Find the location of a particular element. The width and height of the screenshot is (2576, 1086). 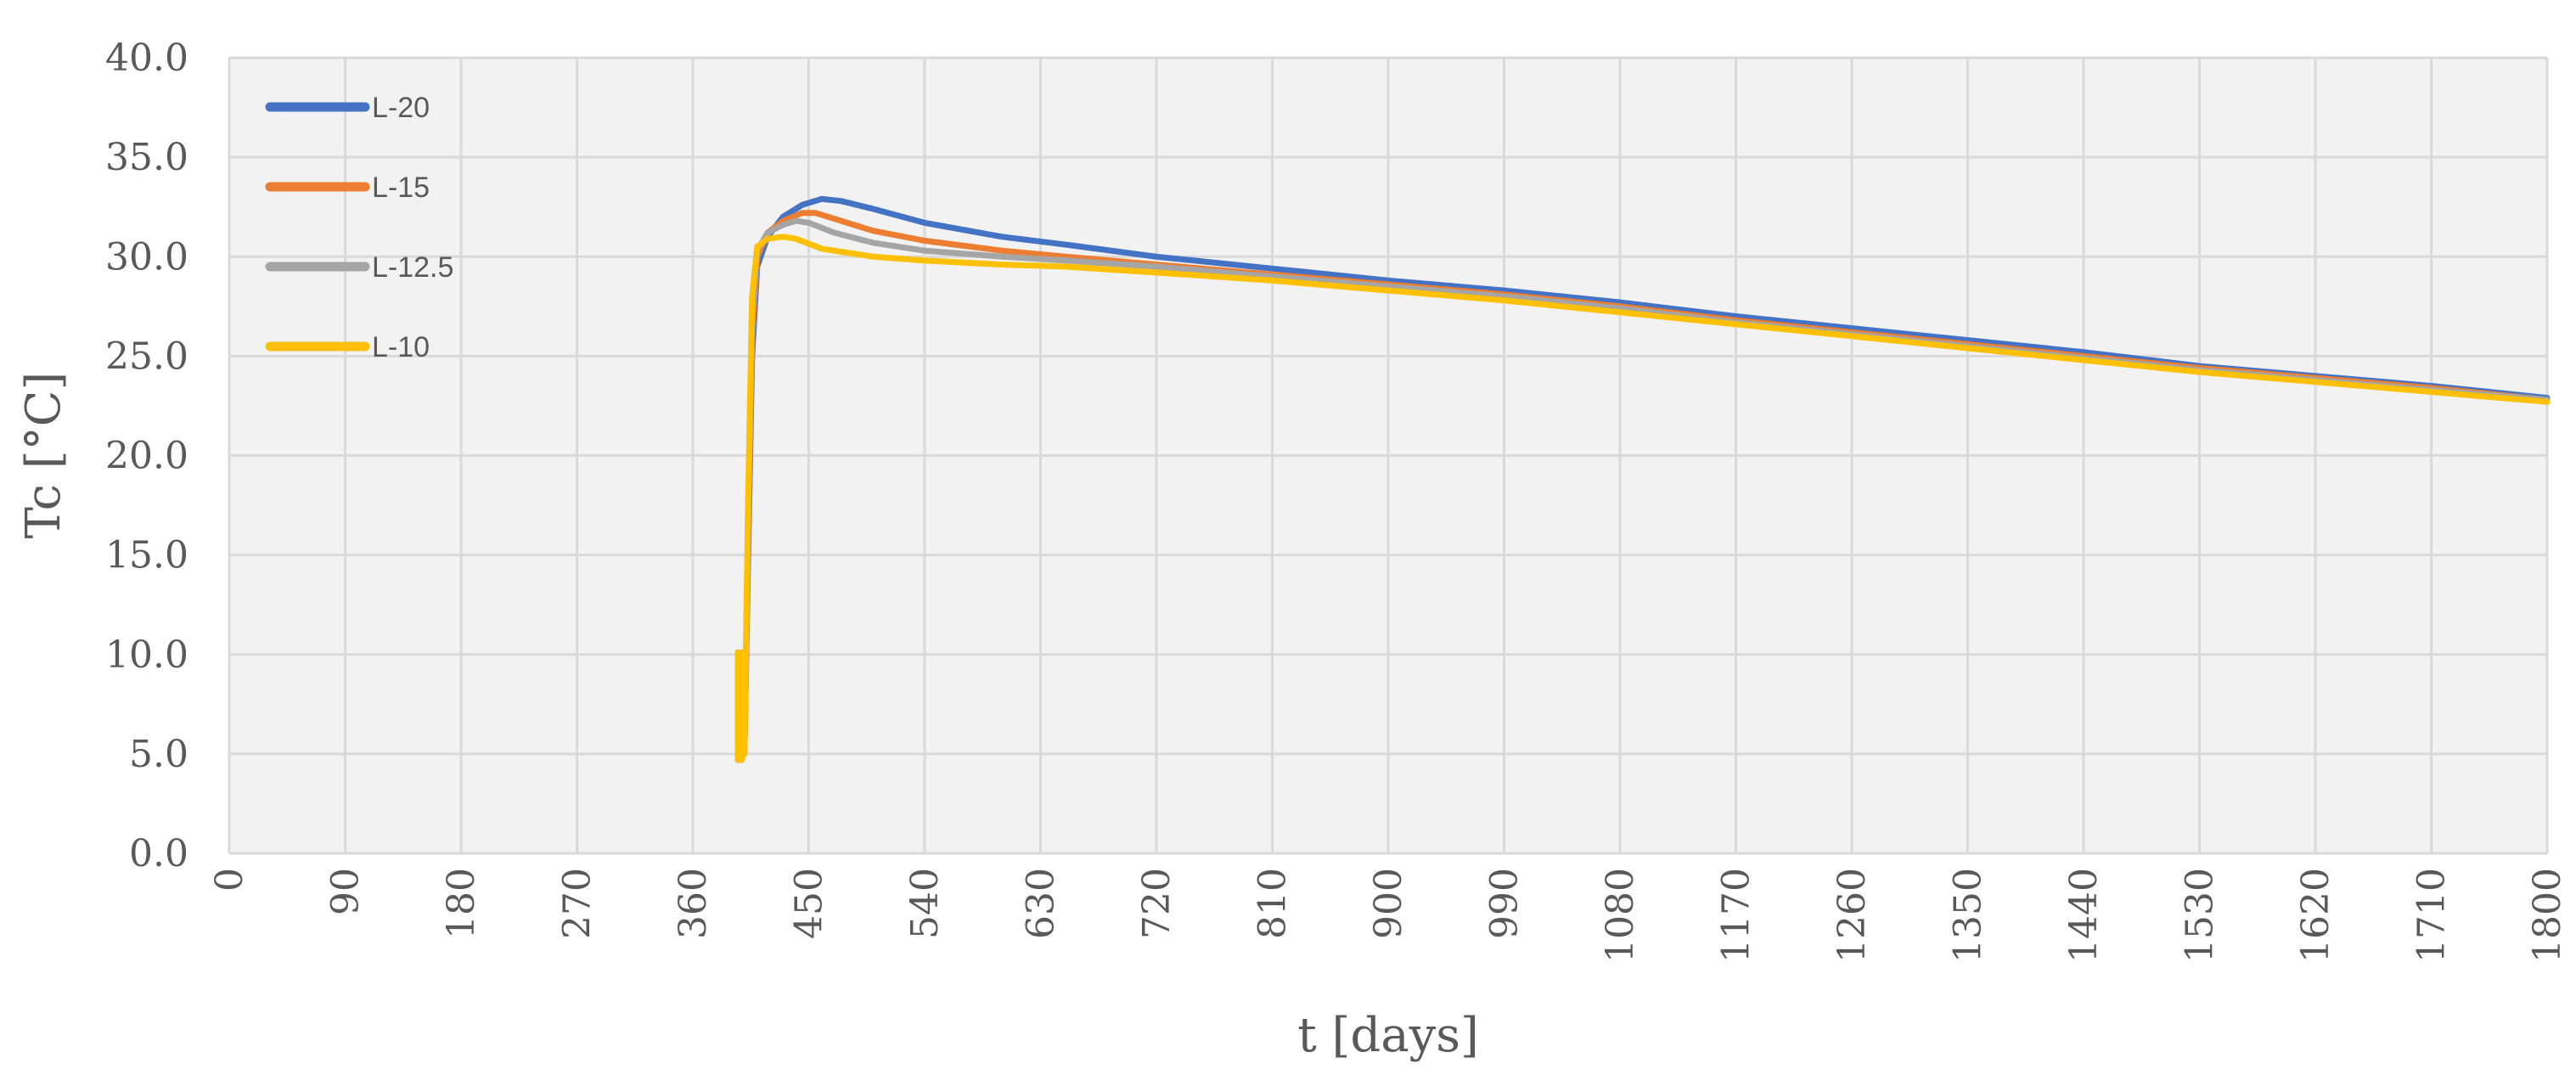

y-tick-label-4: 20.0 is located at coordinates (146, 457).